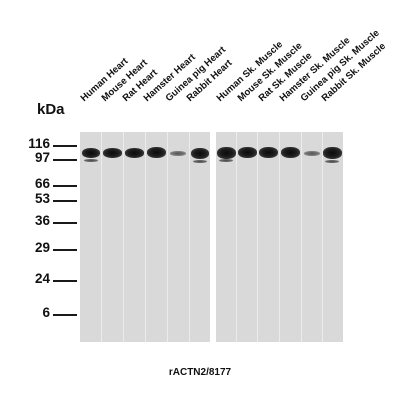 This screenshot has height=401, width=400. What do you see at coordinates (333, 237) in the screenshot?
I see `lane-rabbit-sk-muscle` at bounding box center [333, 237].